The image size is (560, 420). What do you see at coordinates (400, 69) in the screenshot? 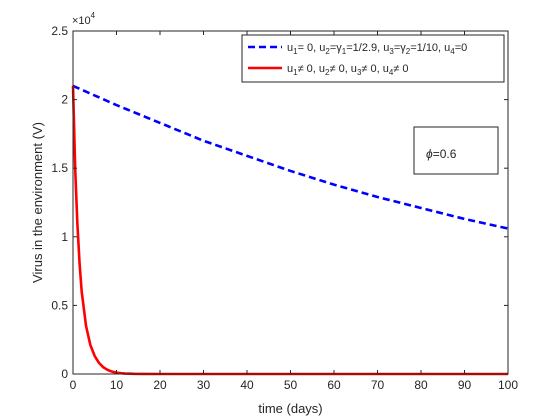
I see `legend-text-segment: ≠ 0` at bounding box center [400, 69].